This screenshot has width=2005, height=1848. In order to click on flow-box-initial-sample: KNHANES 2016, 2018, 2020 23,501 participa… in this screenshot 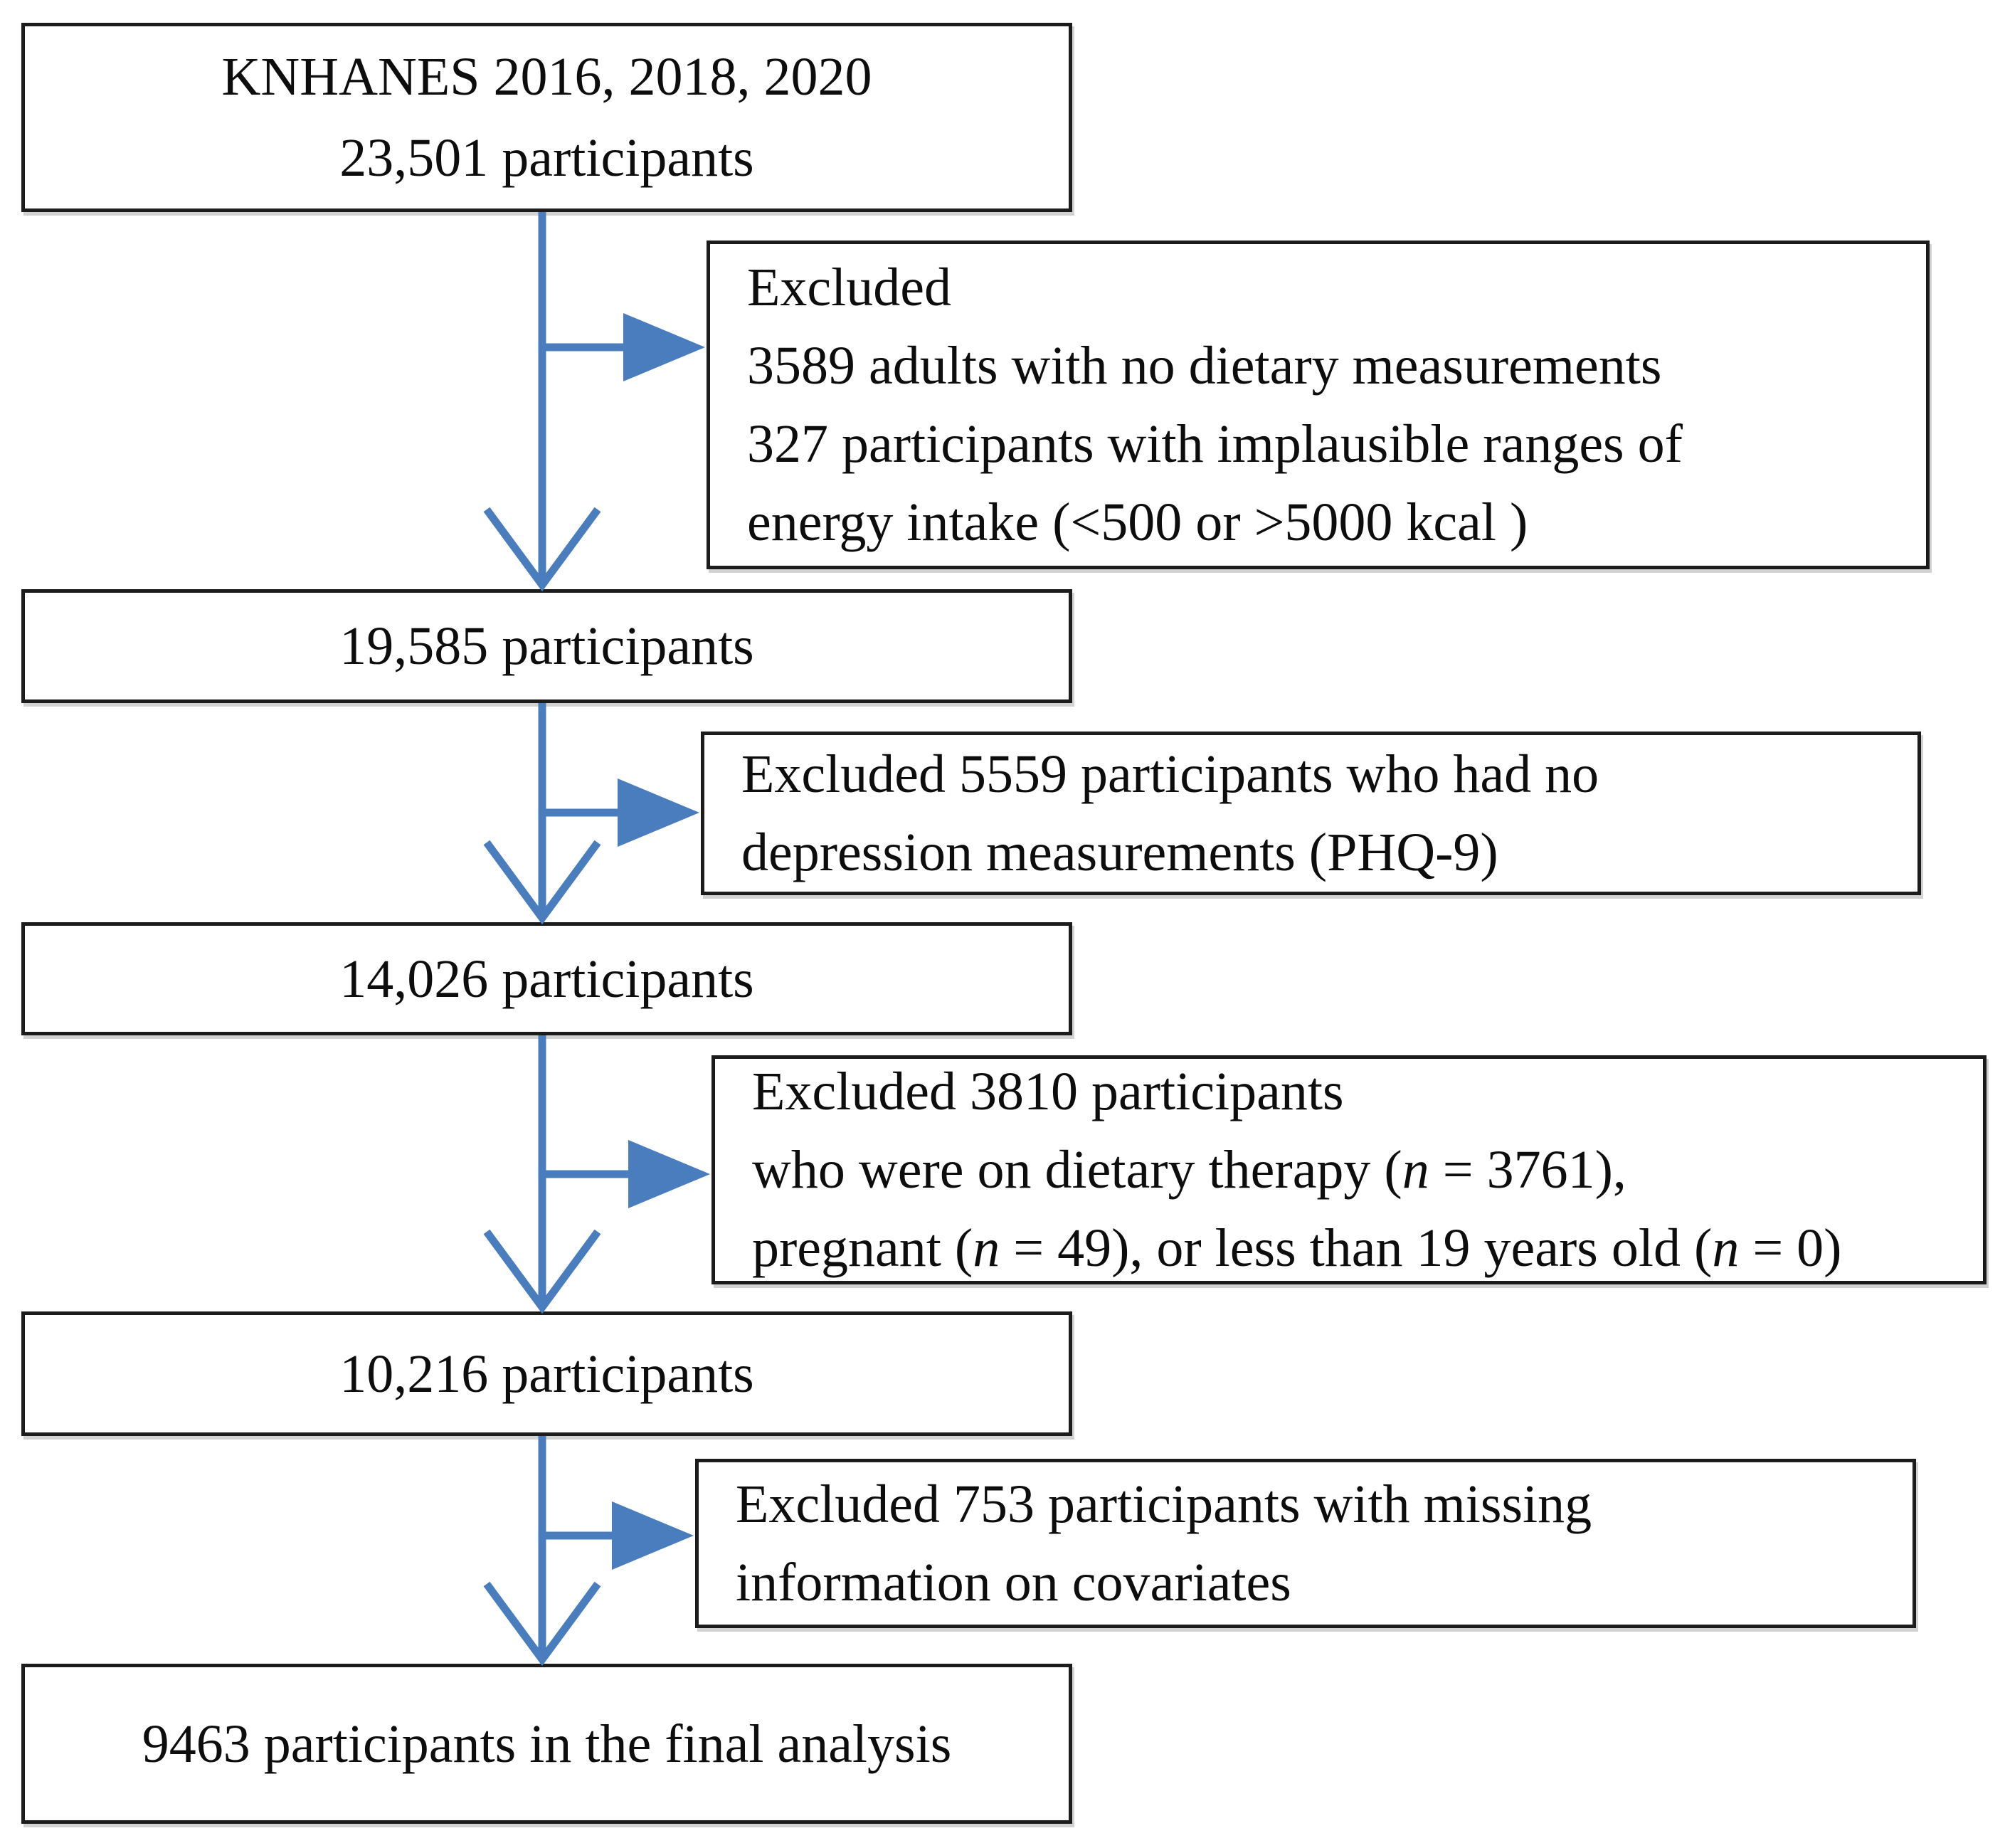, I will do `click(546, 117)`.